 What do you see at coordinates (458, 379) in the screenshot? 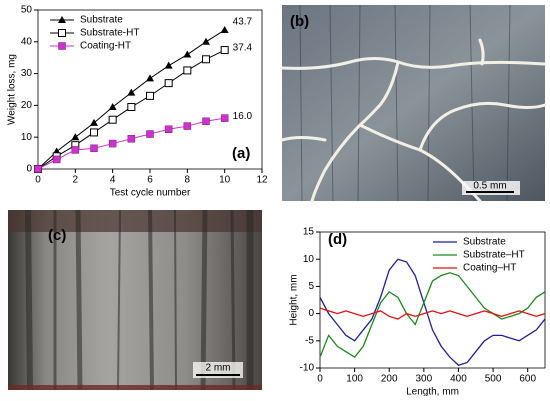
I see `x-tick-label: 400` at bounding box center [458, 379].